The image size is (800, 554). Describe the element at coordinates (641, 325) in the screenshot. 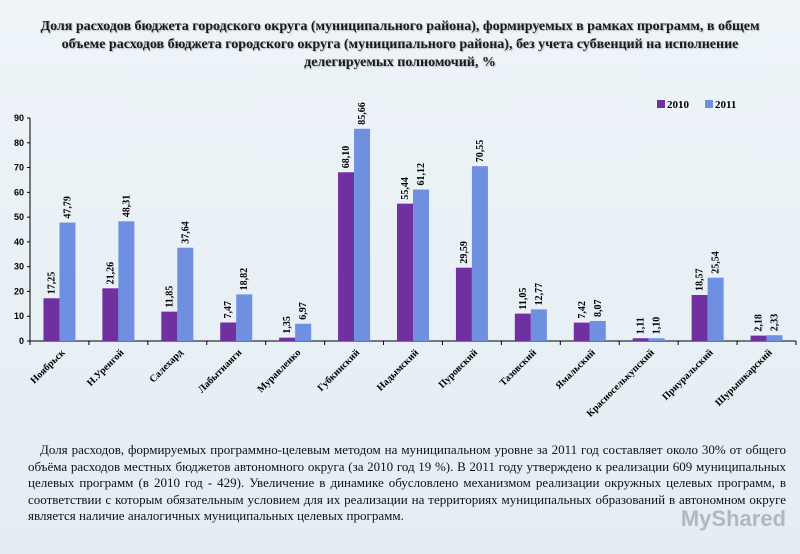

I see `data-label: 1,11` at that location.